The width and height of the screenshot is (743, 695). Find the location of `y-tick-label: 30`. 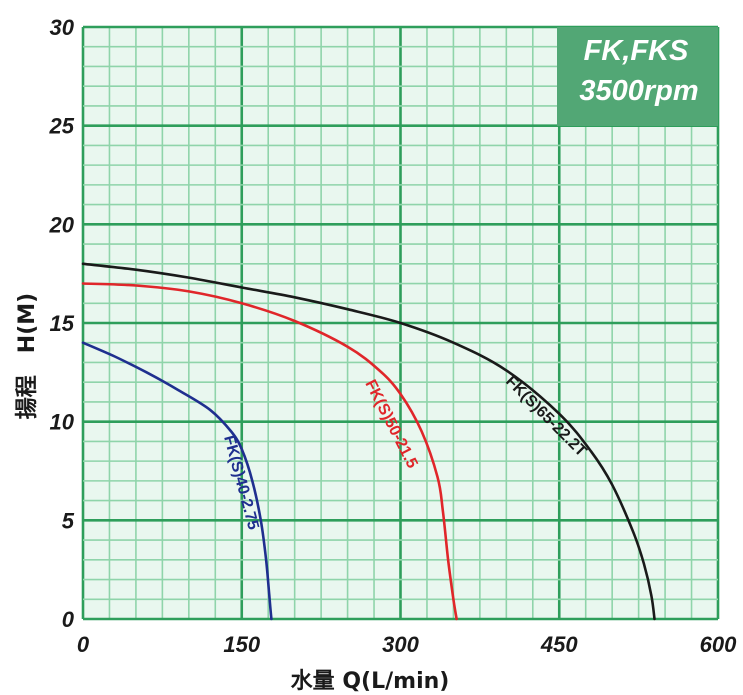

y-tick-label: 30 is located at coordinates (62, 27).